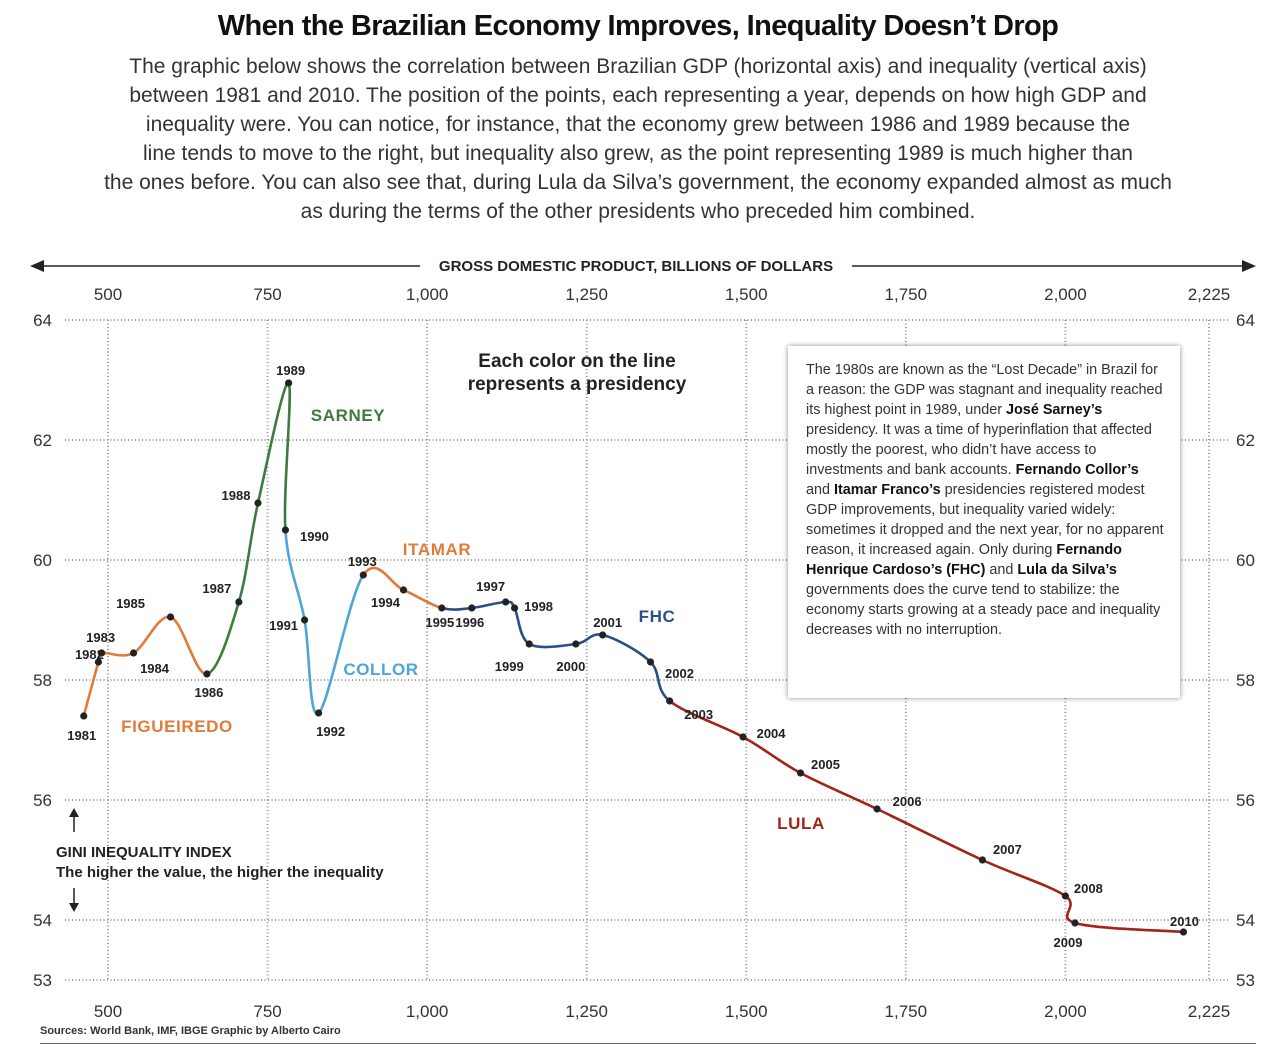 Image resolution: width=1276 pixels, height=1049 pixels. I want to click on year-label: 1989, so click(290, 370).